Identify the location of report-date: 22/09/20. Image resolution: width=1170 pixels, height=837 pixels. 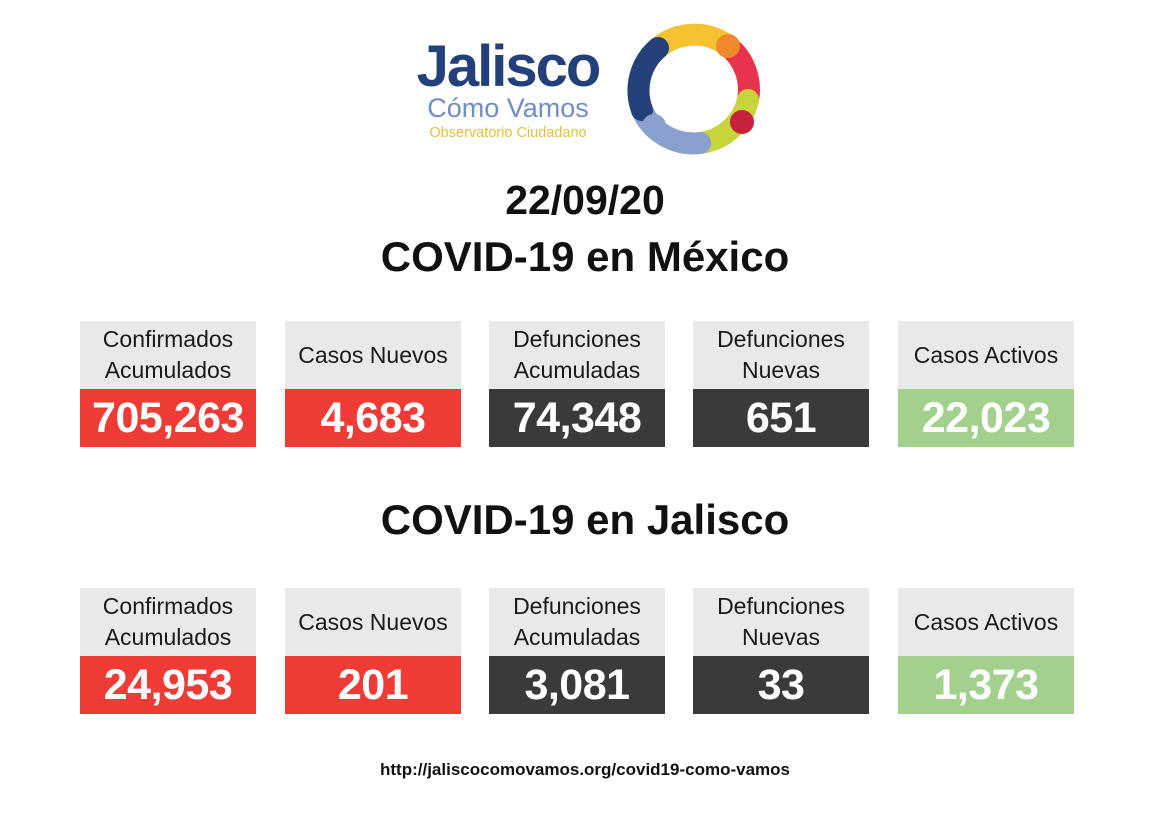
(585, 200).